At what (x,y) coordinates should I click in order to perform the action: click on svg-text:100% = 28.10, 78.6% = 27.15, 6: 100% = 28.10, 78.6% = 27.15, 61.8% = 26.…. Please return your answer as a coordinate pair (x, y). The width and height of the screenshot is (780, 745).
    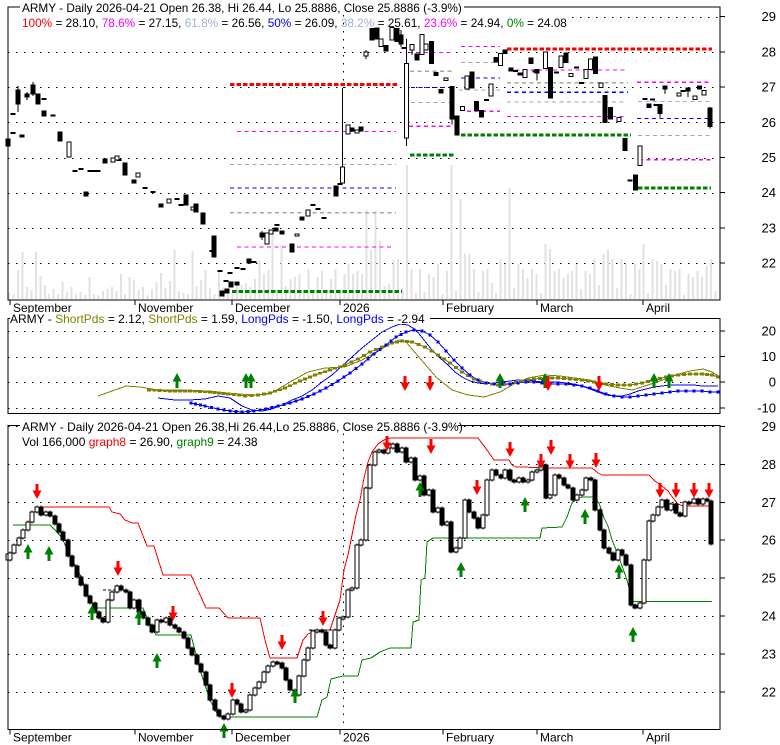
    Looking at the image, I should click on (294, 23).